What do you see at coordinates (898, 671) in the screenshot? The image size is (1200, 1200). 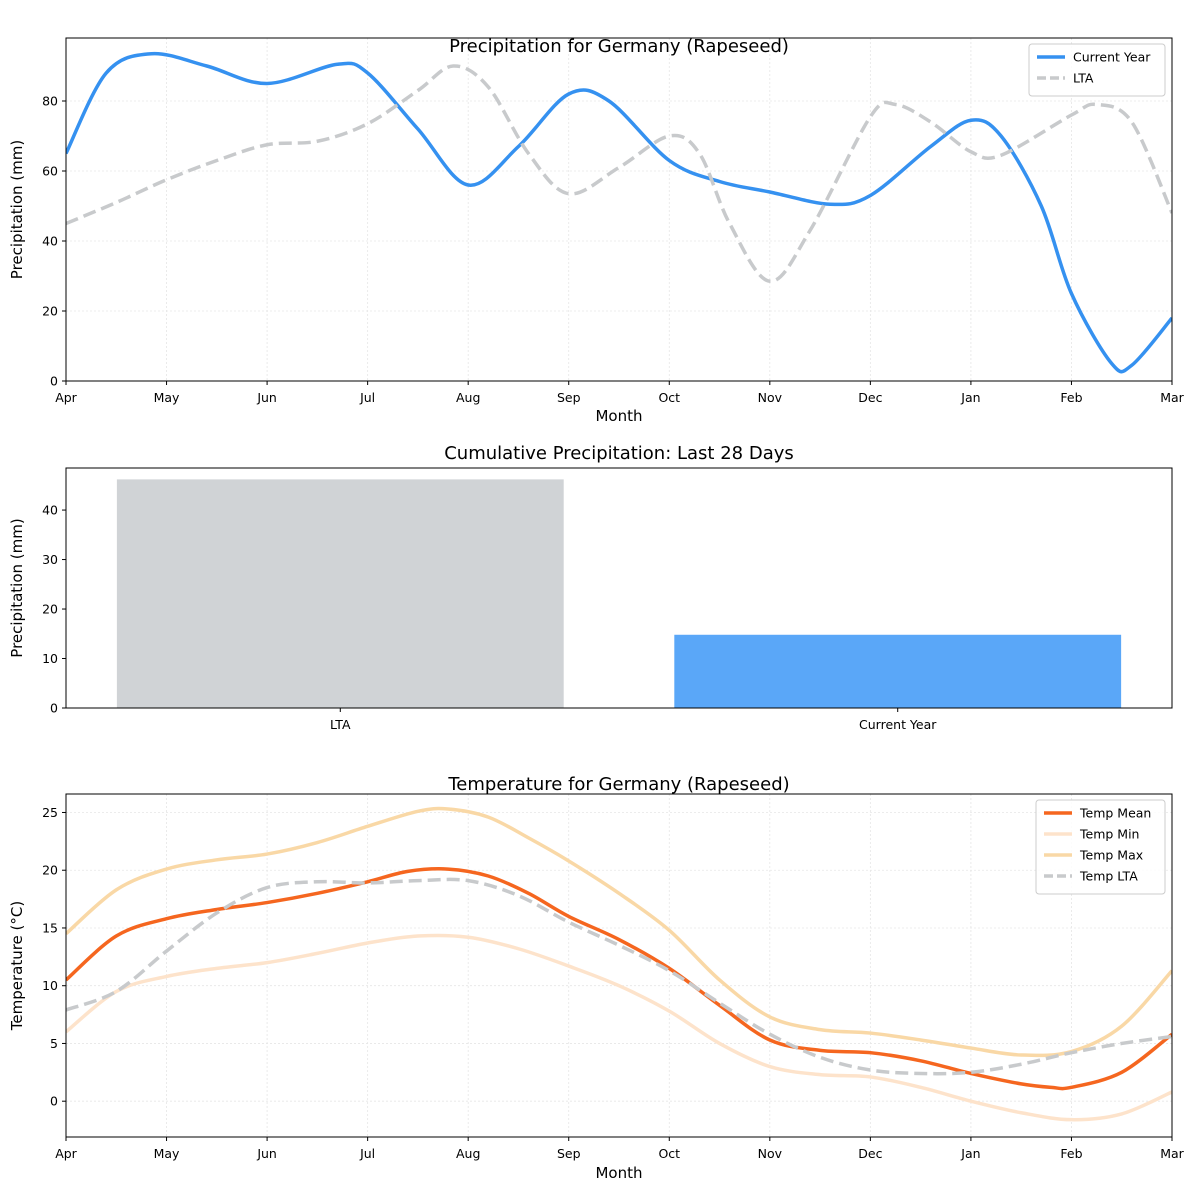 I see `bar-current-year` at bounding box center [898, 671].